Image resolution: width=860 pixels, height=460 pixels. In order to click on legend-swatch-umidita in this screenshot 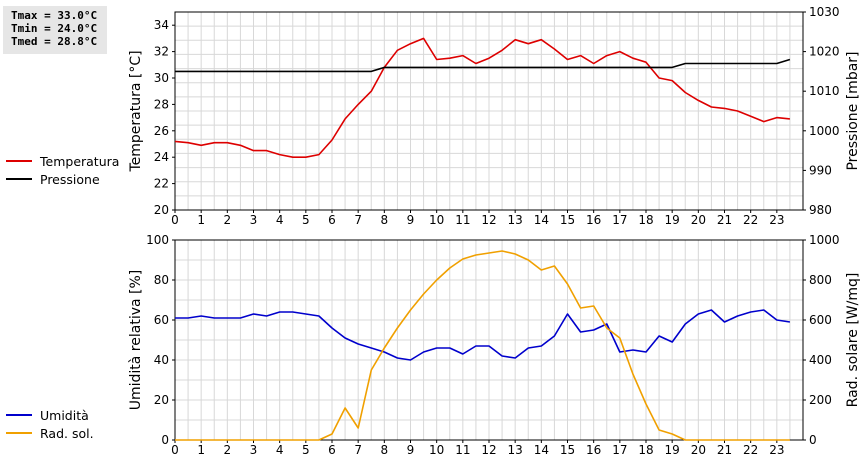, I will do `click(19, 415)`.